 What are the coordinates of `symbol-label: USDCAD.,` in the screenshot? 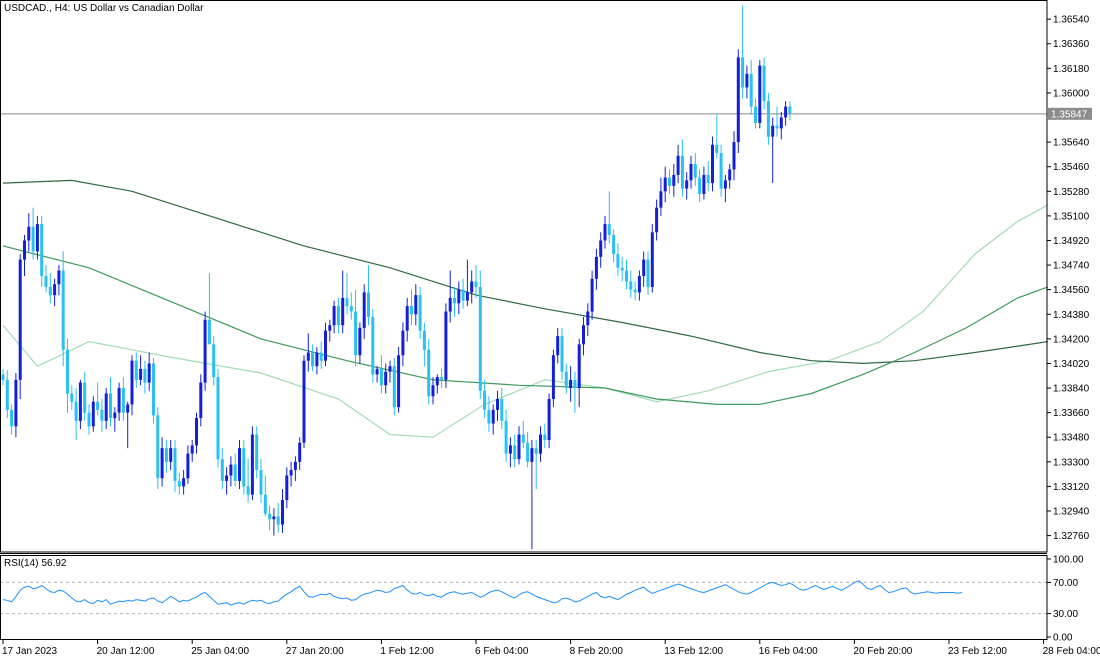 It's located at (28, 8).